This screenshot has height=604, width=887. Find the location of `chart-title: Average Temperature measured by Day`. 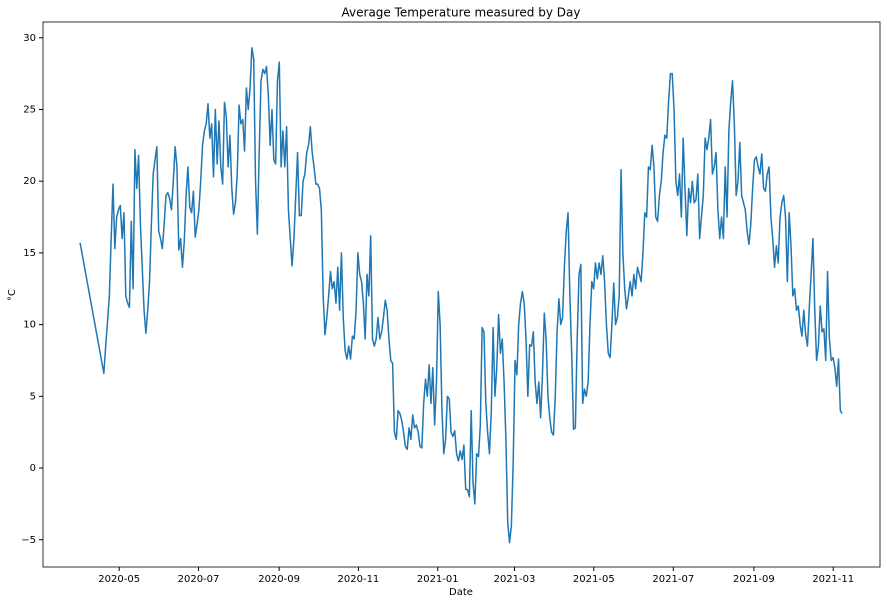

chart-title: Average Temperature measured by Day is located at coordinates (461, 13).